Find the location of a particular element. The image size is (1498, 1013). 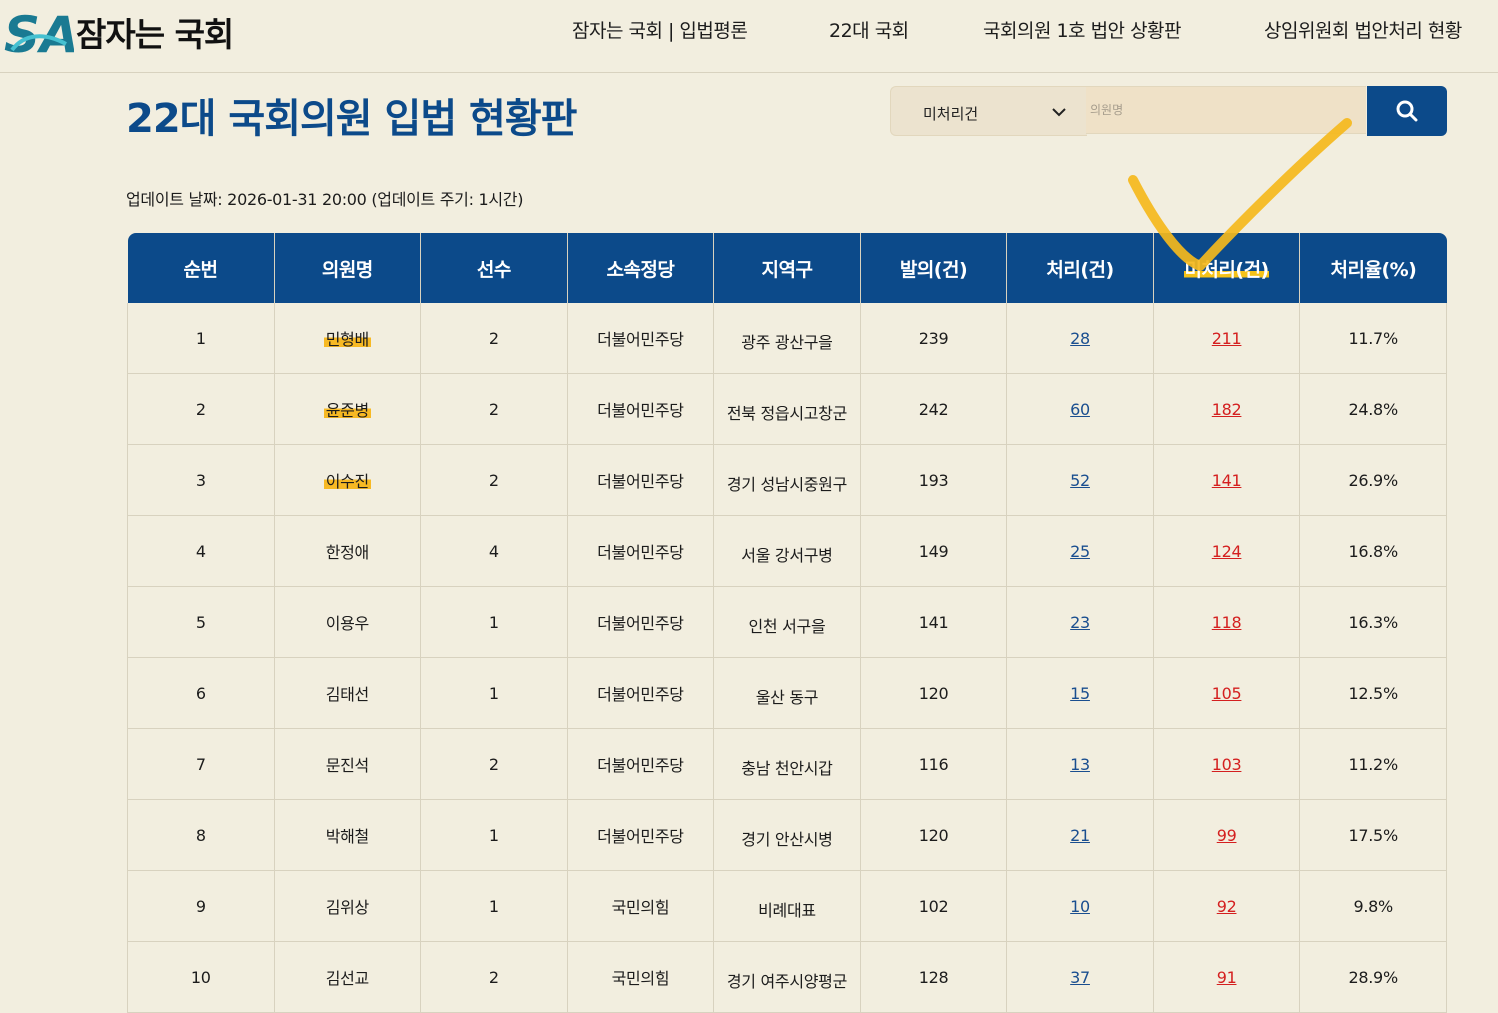

unprocessed-count-link: 91 is located at coordinates (1226, 977).